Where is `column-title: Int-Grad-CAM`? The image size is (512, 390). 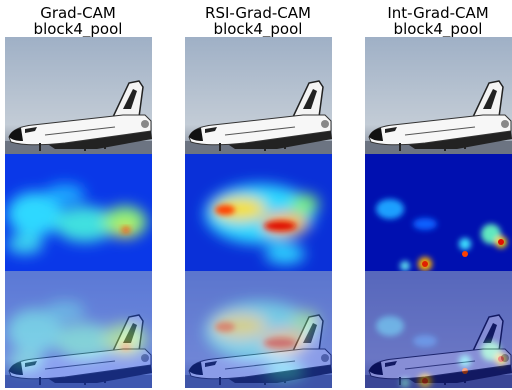
column-title: Int-Grad-CAM is located at coordinates (437, 13).